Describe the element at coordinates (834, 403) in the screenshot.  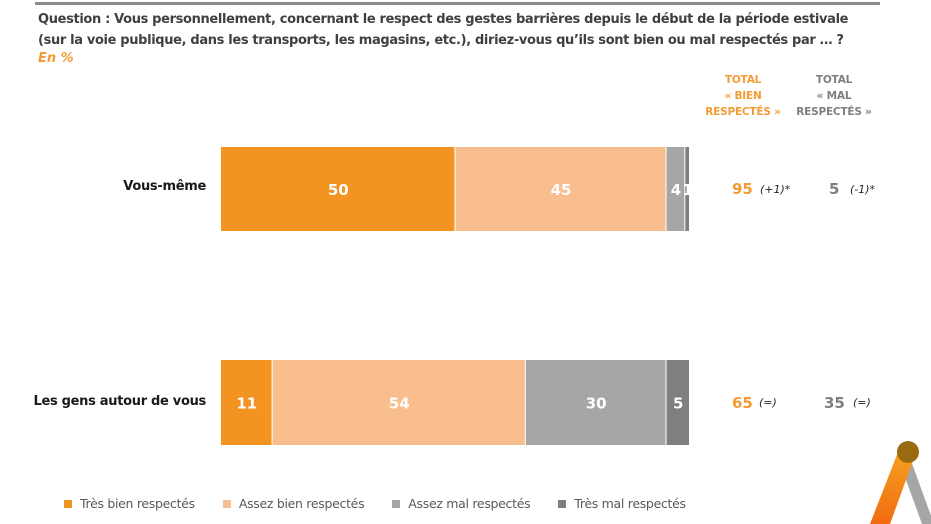
I see `total-mal-value: 35` at that location.